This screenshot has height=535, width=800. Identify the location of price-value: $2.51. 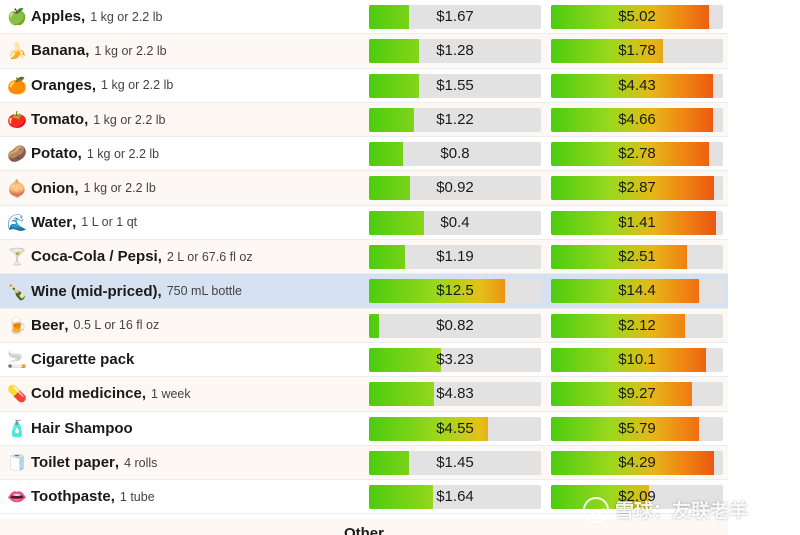
(637, 257).